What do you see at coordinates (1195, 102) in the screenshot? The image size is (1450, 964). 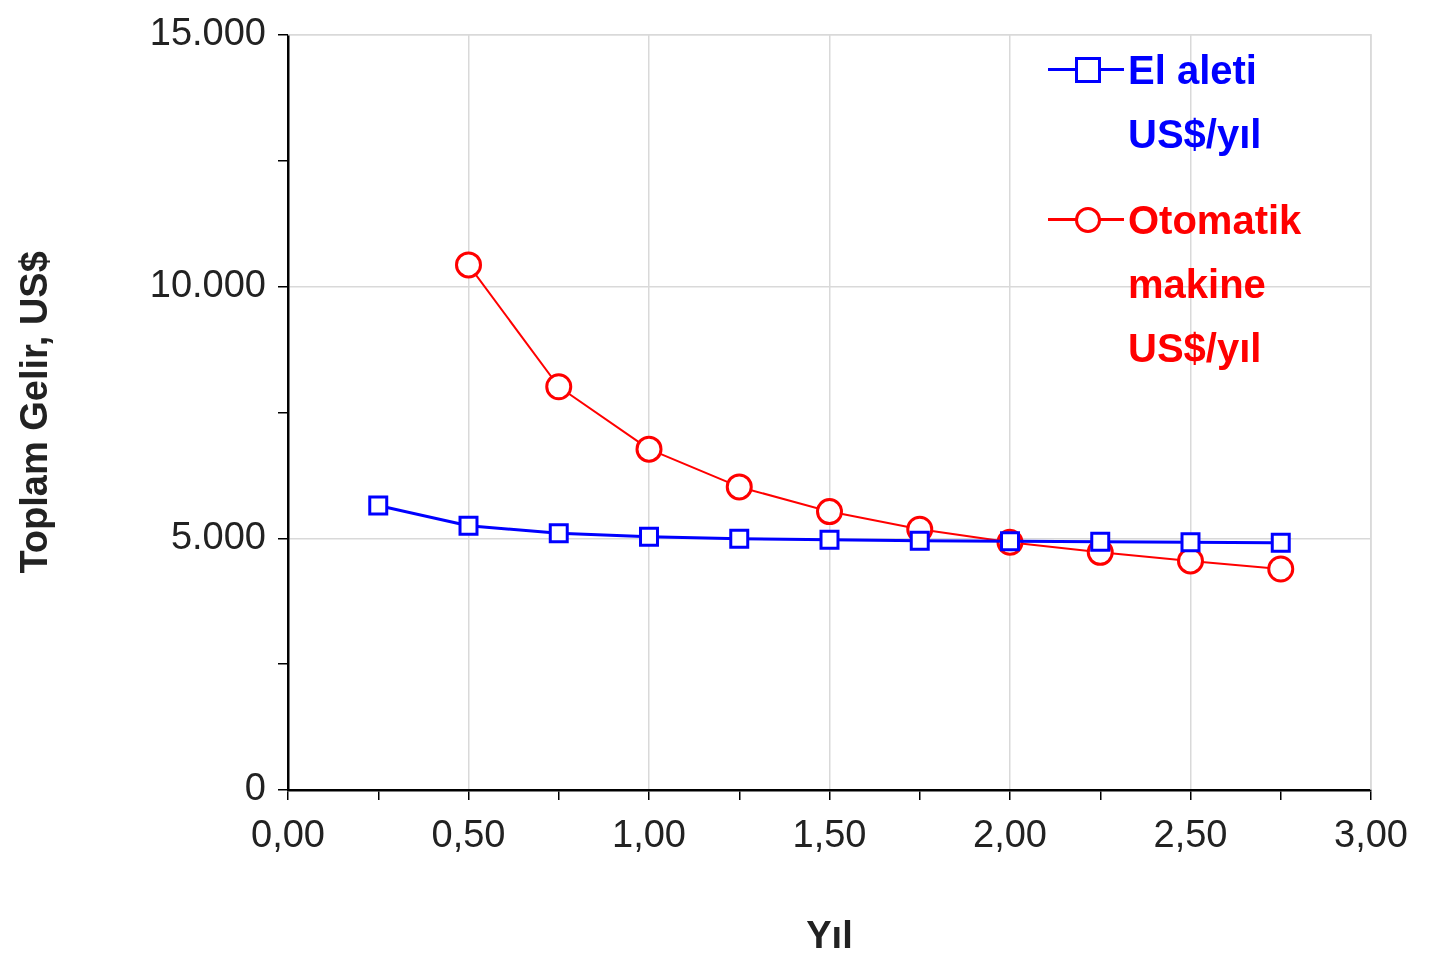 I see `legend-label: El aleti US$/yıl` at bounding box center [1195, 102].